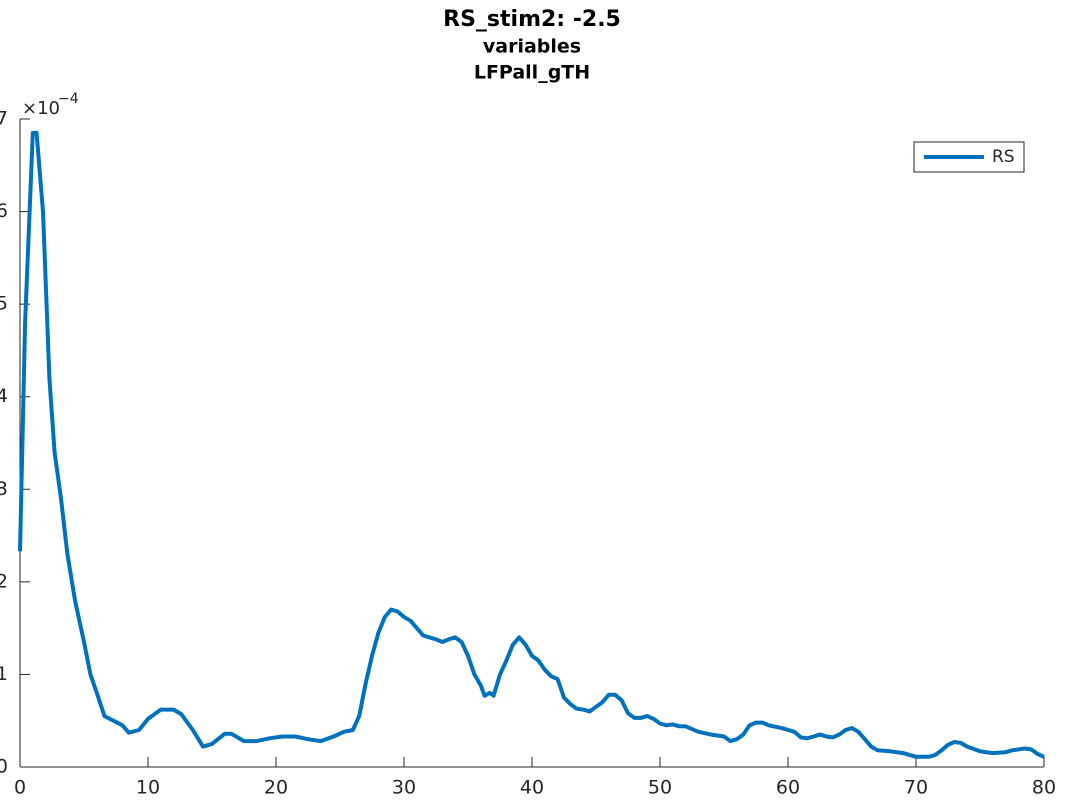 Image resolution: width=1067 pixels, height=800 pixels. I want to click on y-tick-label: 4, so click(4, 396).